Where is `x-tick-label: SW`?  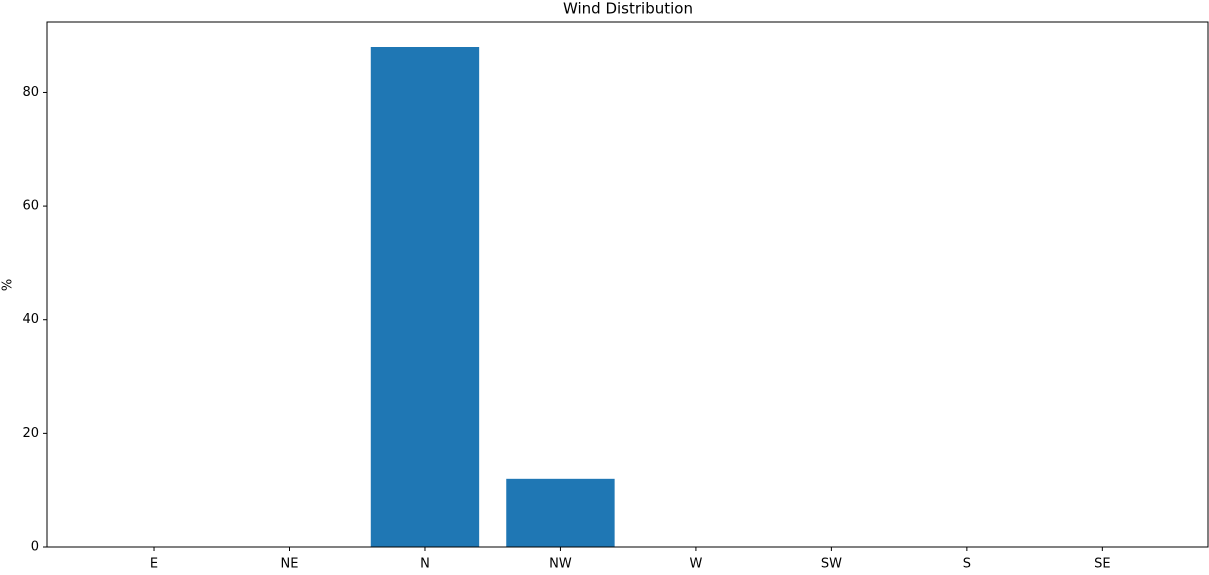
x-tick-label: SW is located at coordinates (831, 564).